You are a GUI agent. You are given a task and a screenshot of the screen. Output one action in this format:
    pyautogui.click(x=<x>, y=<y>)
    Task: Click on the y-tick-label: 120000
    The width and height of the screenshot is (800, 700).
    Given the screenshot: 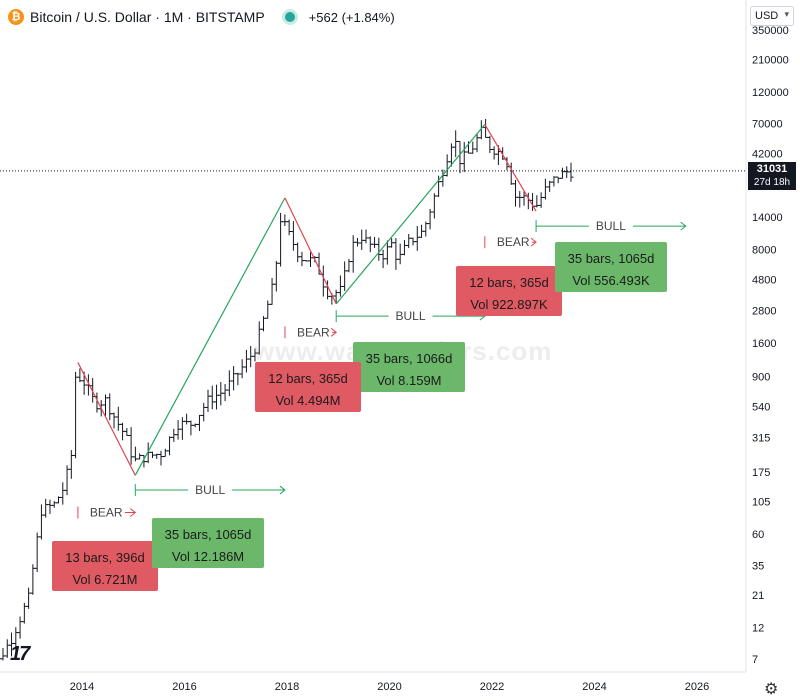 What is the action you would take?
    pyautogui.click(x=770, y=93)
    